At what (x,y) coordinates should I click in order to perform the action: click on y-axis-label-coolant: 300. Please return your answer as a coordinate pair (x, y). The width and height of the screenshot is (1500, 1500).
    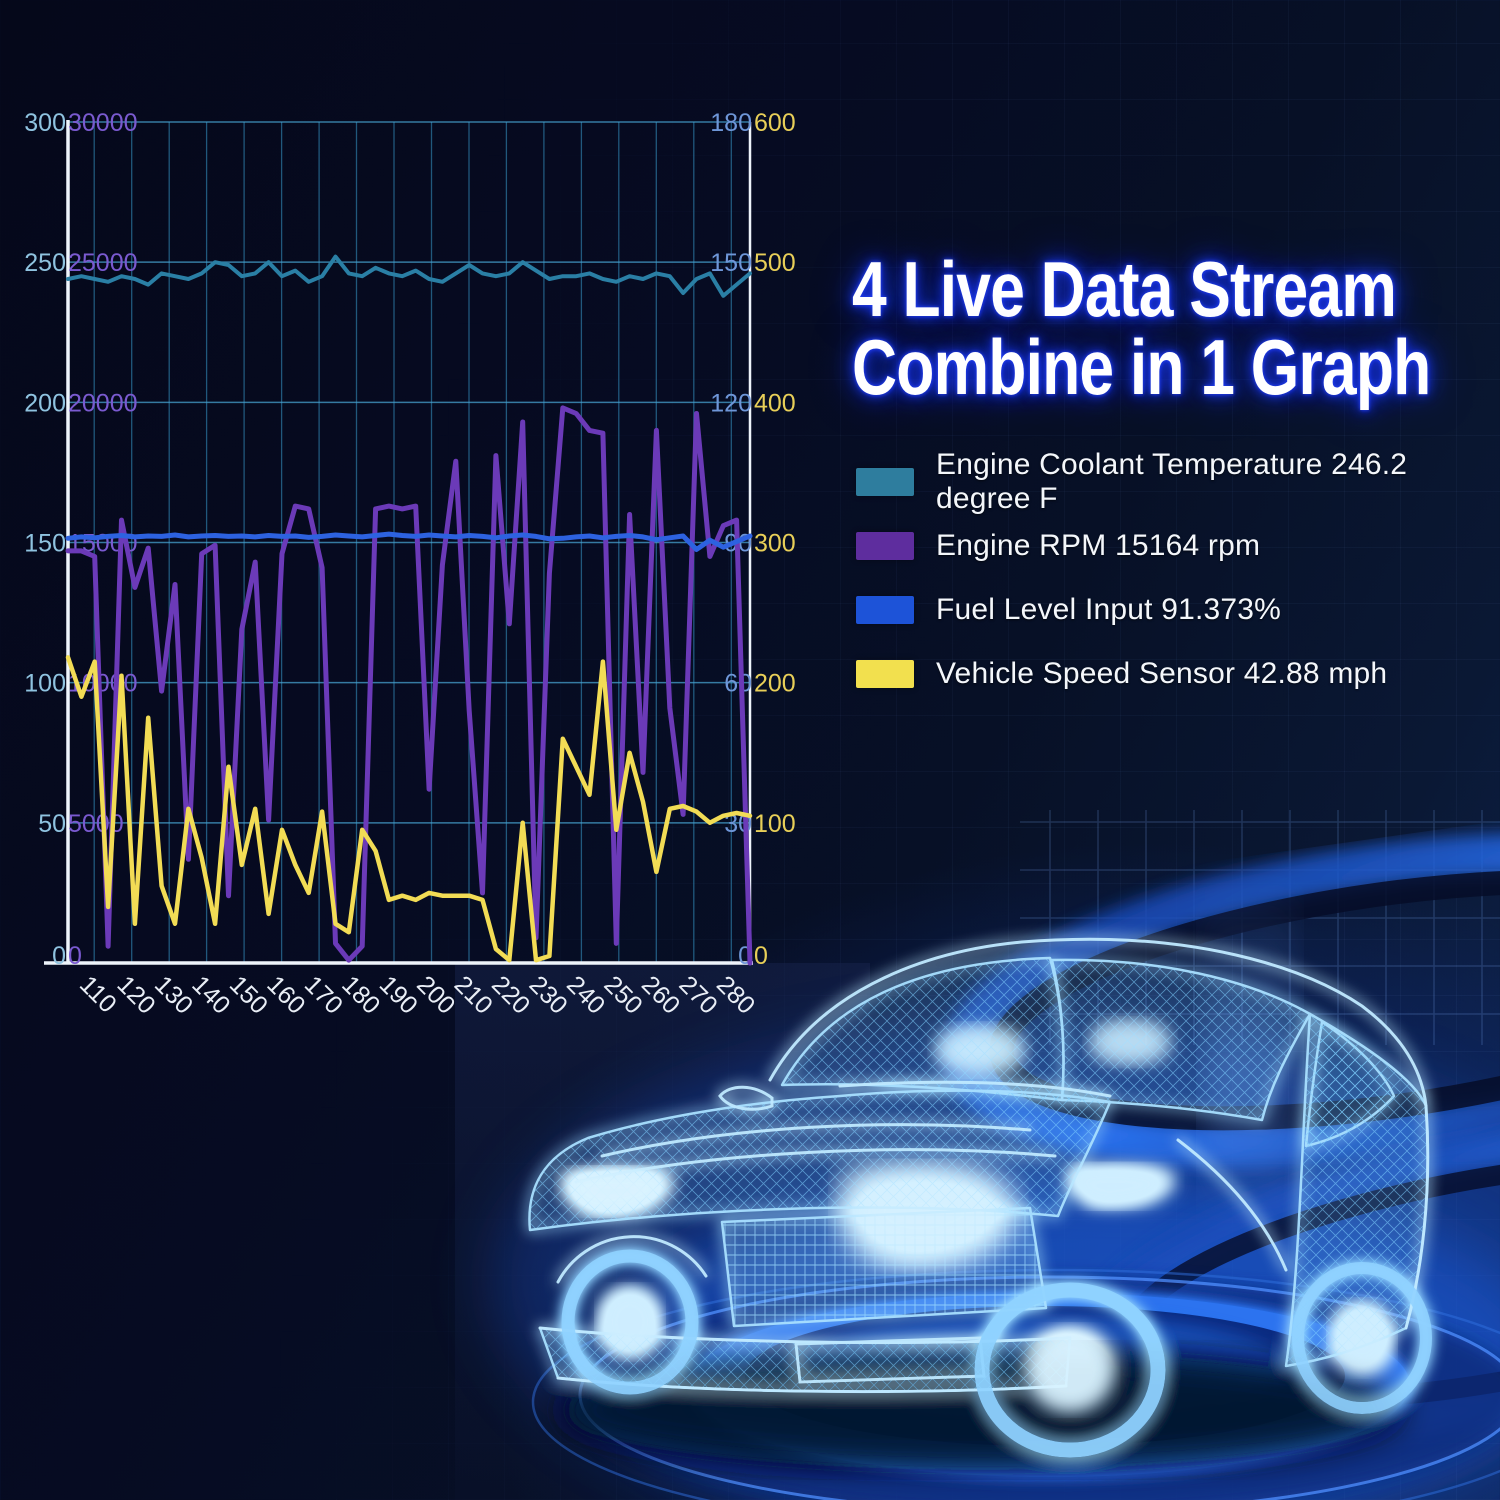
    Looking at the image, I should click on (45, 123).